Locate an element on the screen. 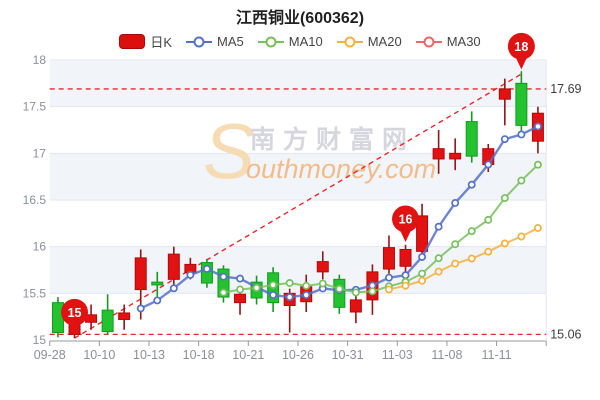  legend-item-ma10: MA10 is located at coordinates (290, 41).